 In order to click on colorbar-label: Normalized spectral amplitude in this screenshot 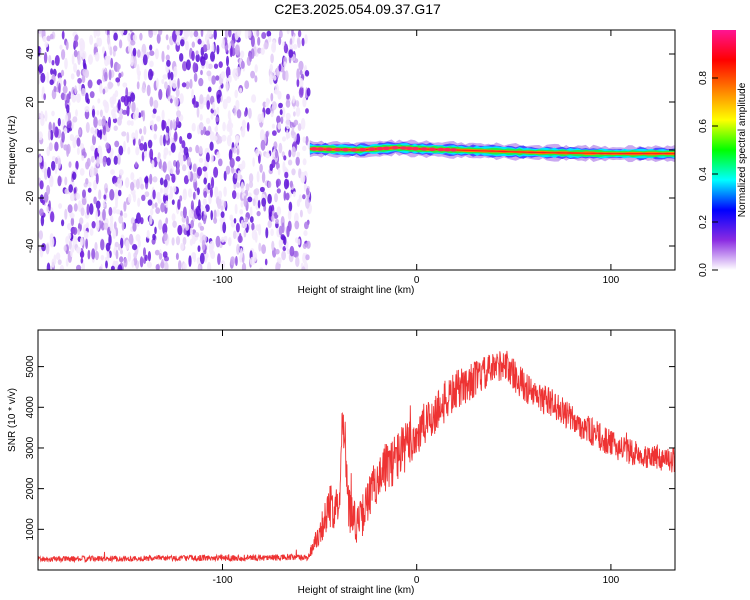, I will do `click(742, 149)`.